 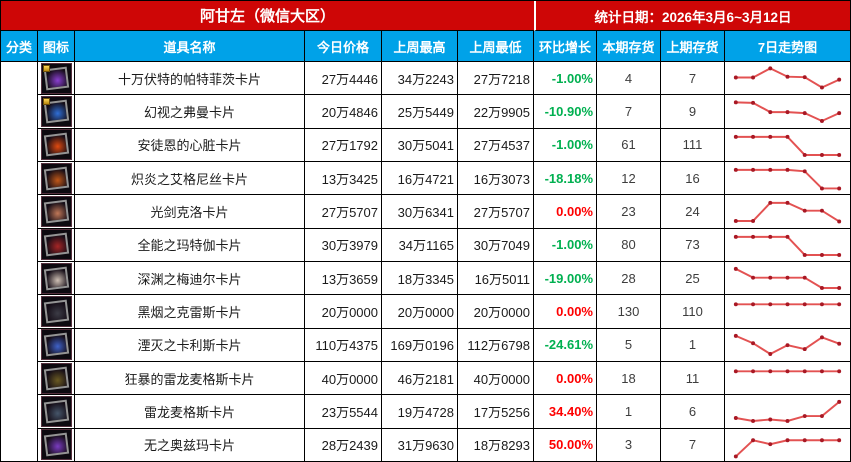 What do you see at coordinates (565, 111) in the screenshot?
I see `pct-change: -10.90%` at bounding box center [565, 111].